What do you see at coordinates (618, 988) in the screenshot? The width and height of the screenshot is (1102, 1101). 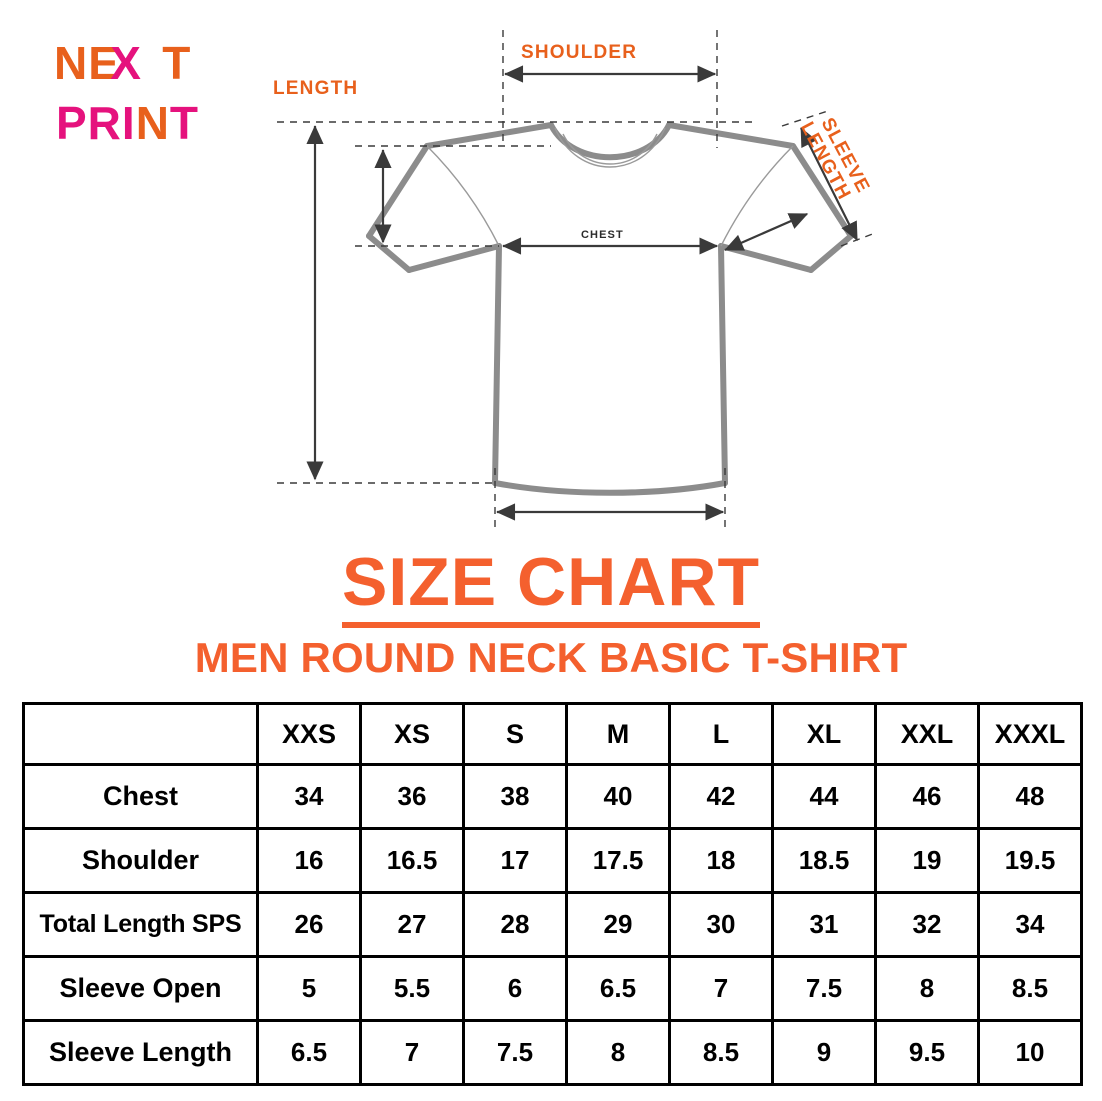 I see `cell-sleeve-open-m: 6.5` at bounding box center [618, 988].